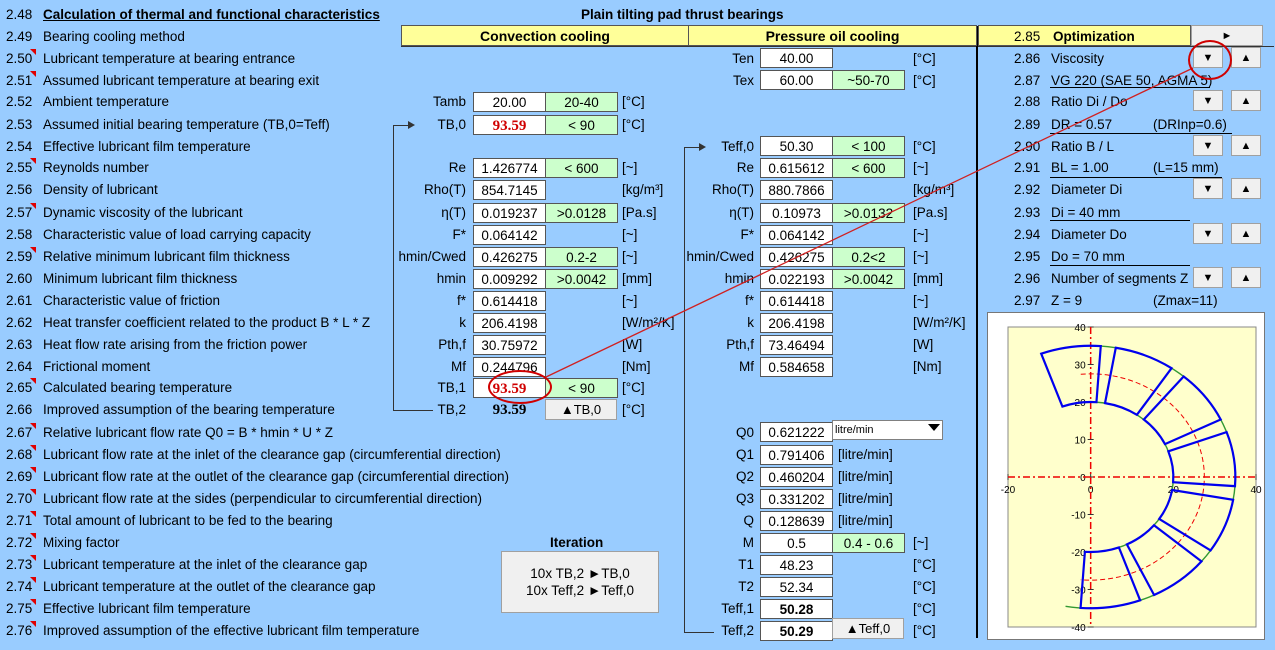  I want to click on opt-row-label: BL = 1.00, so click(1080, 167).